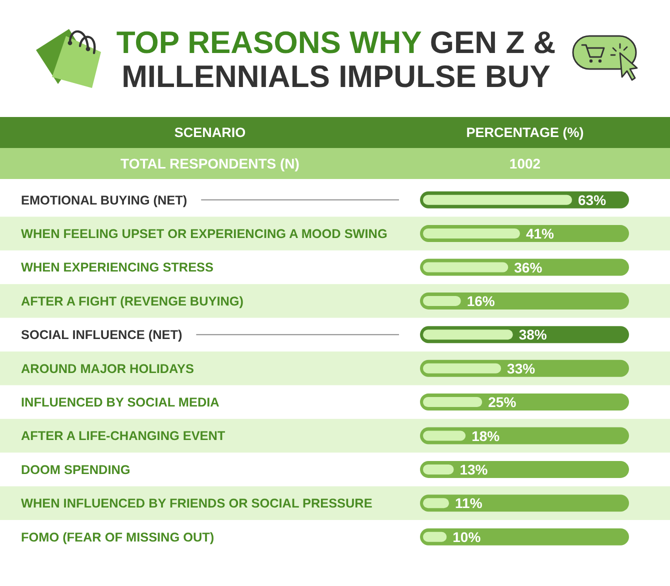  I want to click on data-label: 13%, so click(474, 469).